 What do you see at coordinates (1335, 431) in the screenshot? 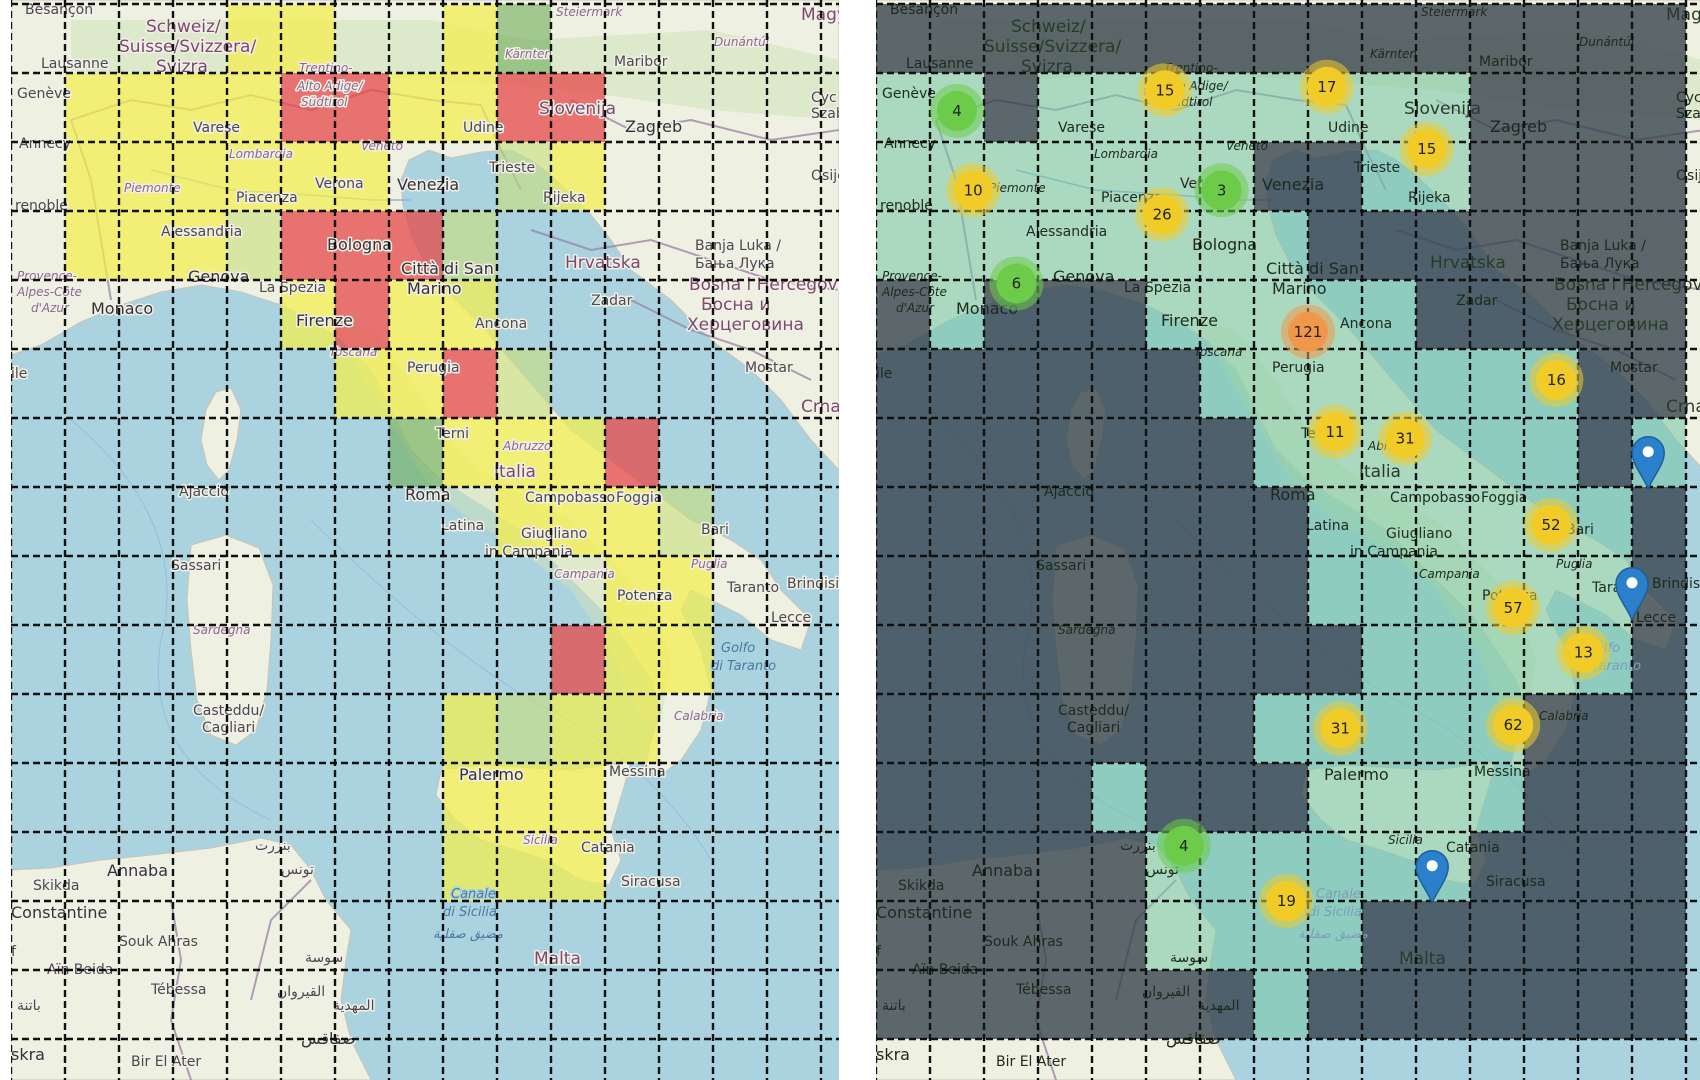
I see `cluster-marker: 11` at bounding box center [1335, 431].